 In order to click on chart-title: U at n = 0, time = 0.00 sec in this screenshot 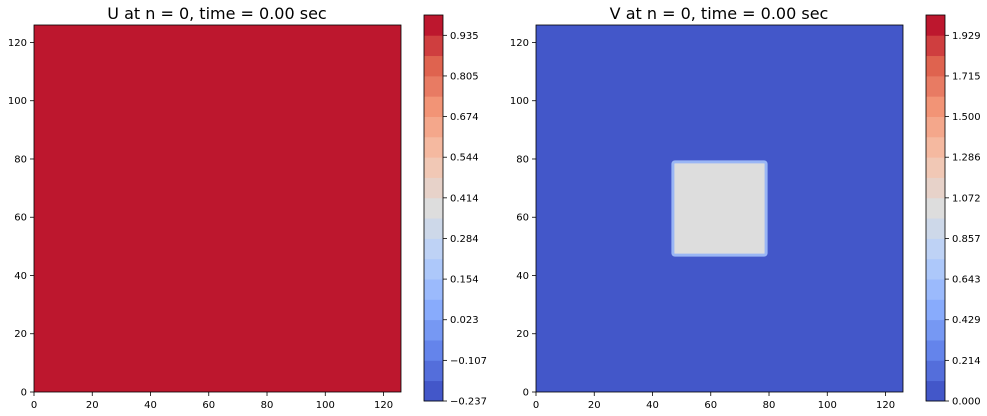, I will do `click(216, 13)`.